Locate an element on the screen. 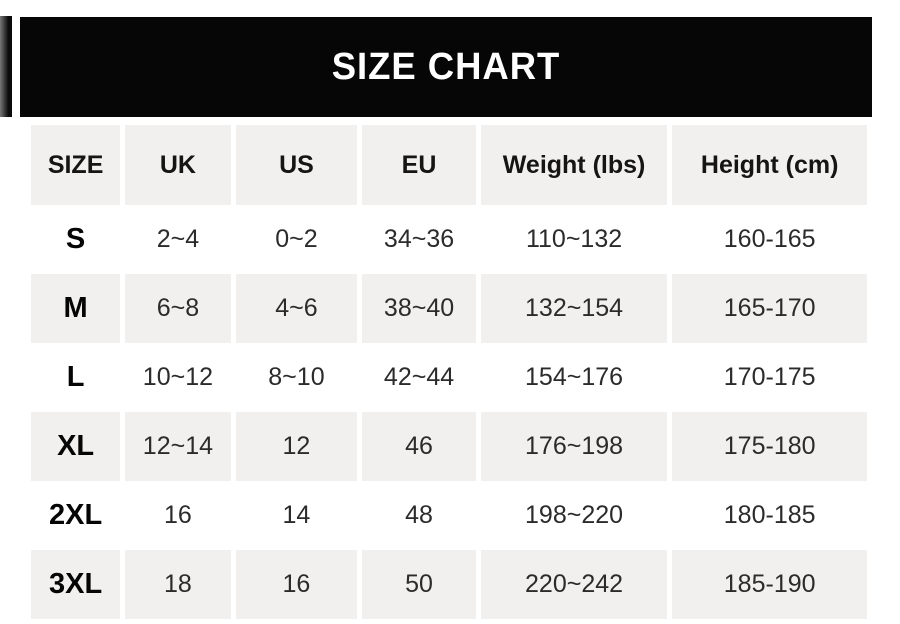 This screenshot has width=900, height=624. table-cell: 165-170 is located at coordinates (769, 308).